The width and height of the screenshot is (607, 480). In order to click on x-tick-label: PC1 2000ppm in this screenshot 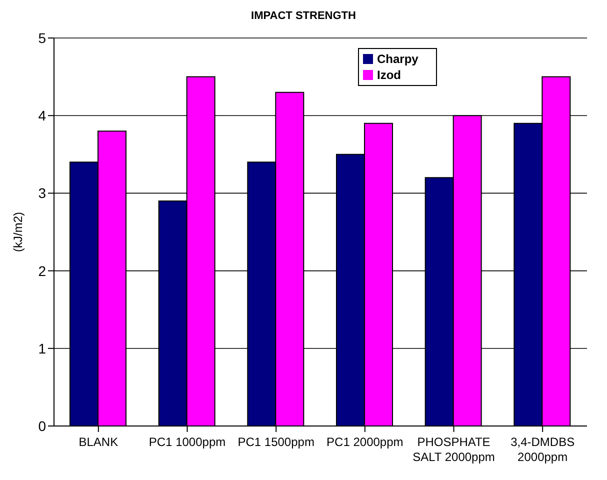, I will do `click(365, 442)`.